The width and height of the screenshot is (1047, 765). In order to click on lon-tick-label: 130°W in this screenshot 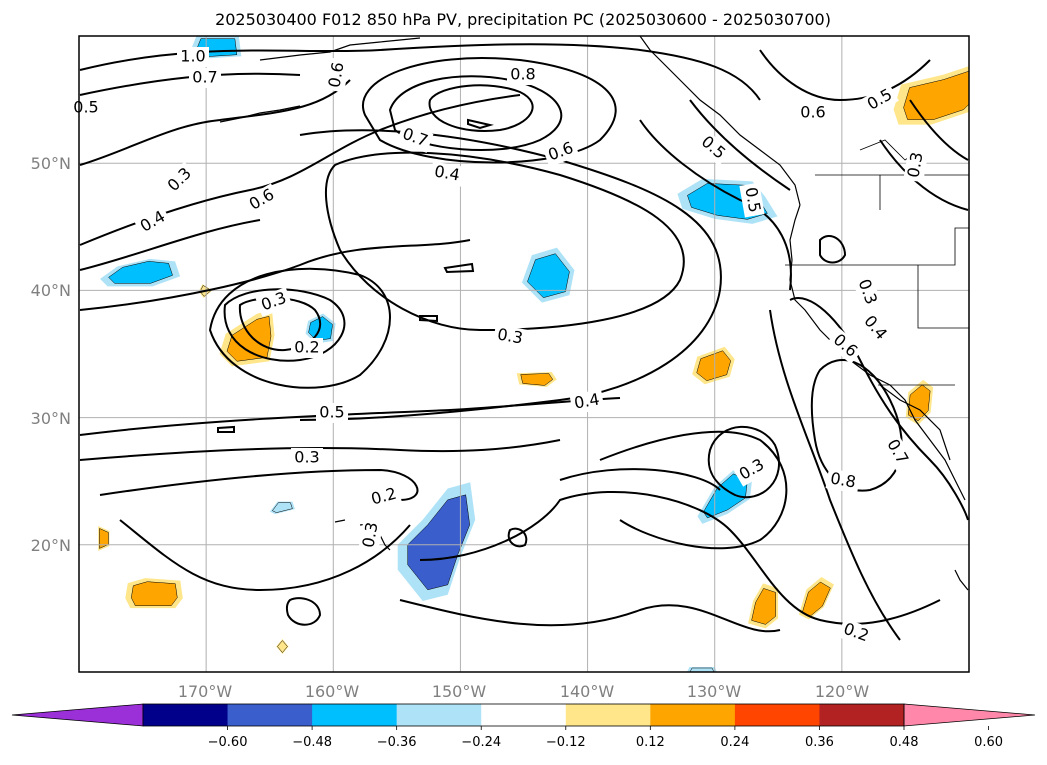, I will do `click(714, 691)`.